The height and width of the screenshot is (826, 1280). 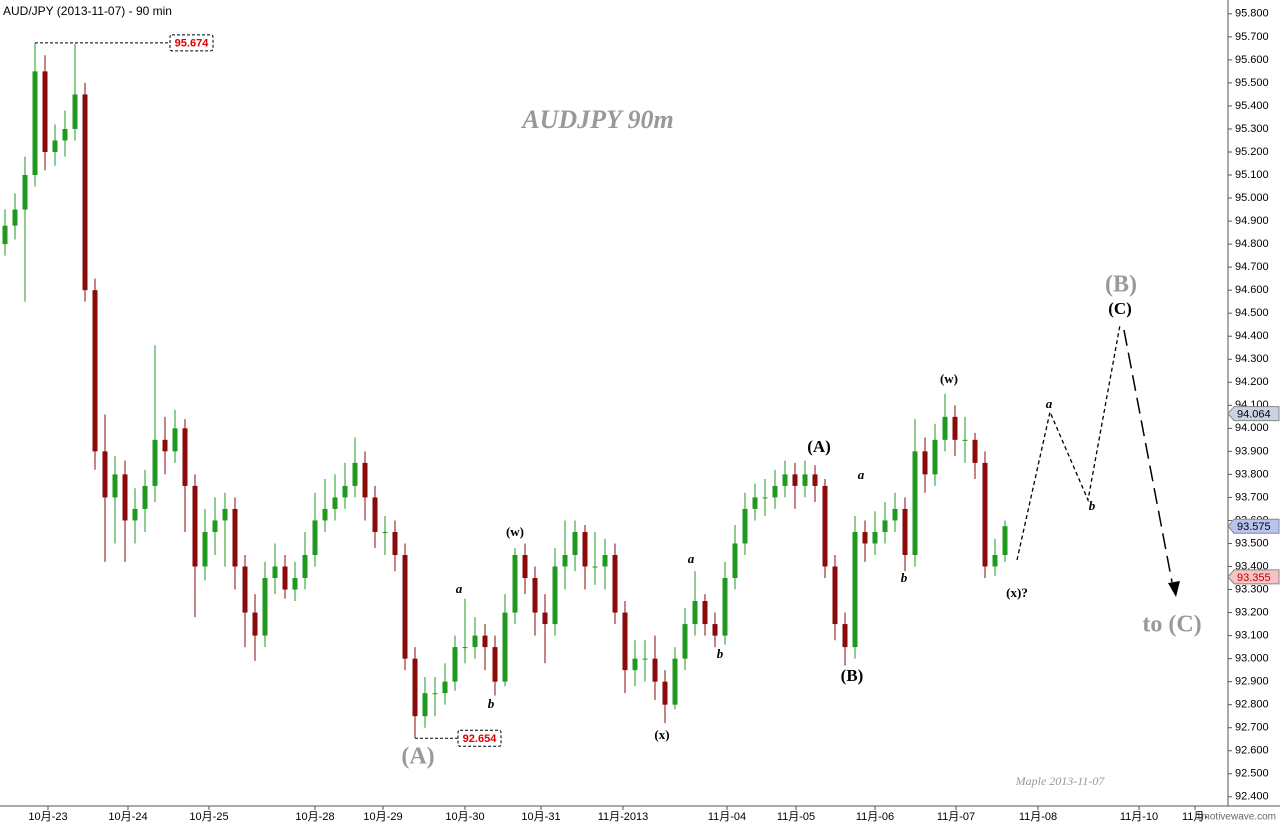 What do you see at coordinates (1252, 267) in the screenshot?
I see `y-tick-label: 94.700` at bounding box center [1252, 267].